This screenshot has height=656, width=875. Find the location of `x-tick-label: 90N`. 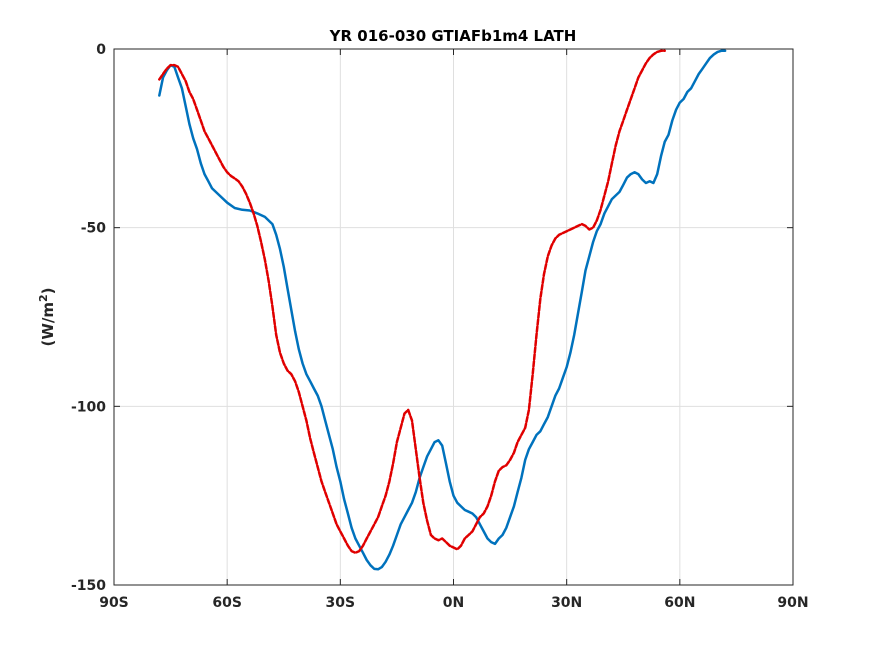

x-tick-label: 90N is located at coordinates (792, 603).